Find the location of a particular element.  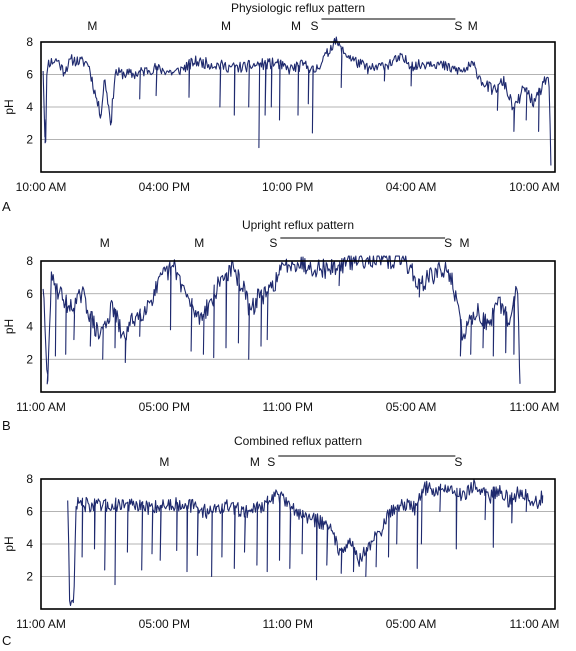

panel-label: B is located at coordinates (6, 425).